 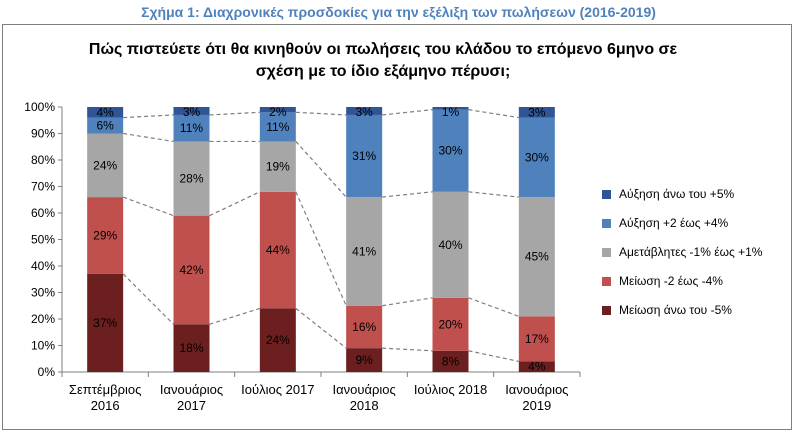 I want to click on y-tick-label: 20%, so click(x=43, y=319).